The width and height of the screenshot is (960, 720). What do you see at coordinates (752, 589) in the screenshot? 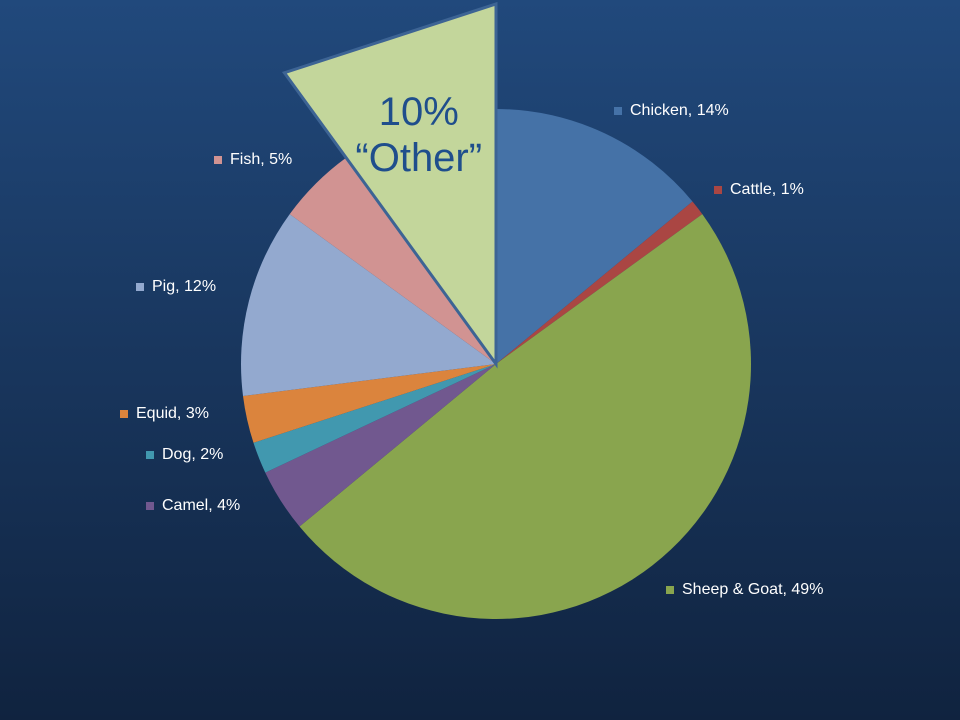
I see `data-label: Sheep & Goat, 49%` at bounding box center [752, 589].